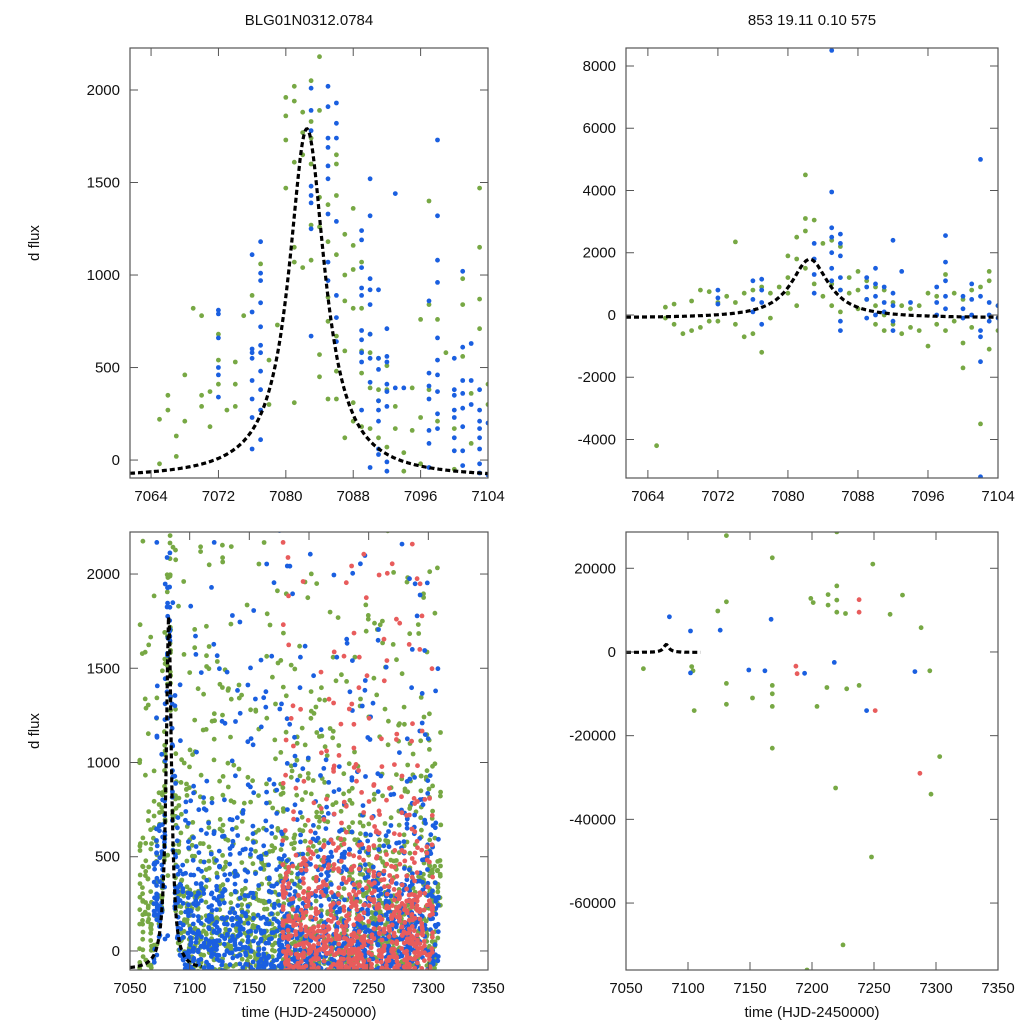 This screenshot has width=1024, height=1024. Describe the element at coordinates (285, 496) in the screenshot. I see `x-tick-label: 7080` at that location.